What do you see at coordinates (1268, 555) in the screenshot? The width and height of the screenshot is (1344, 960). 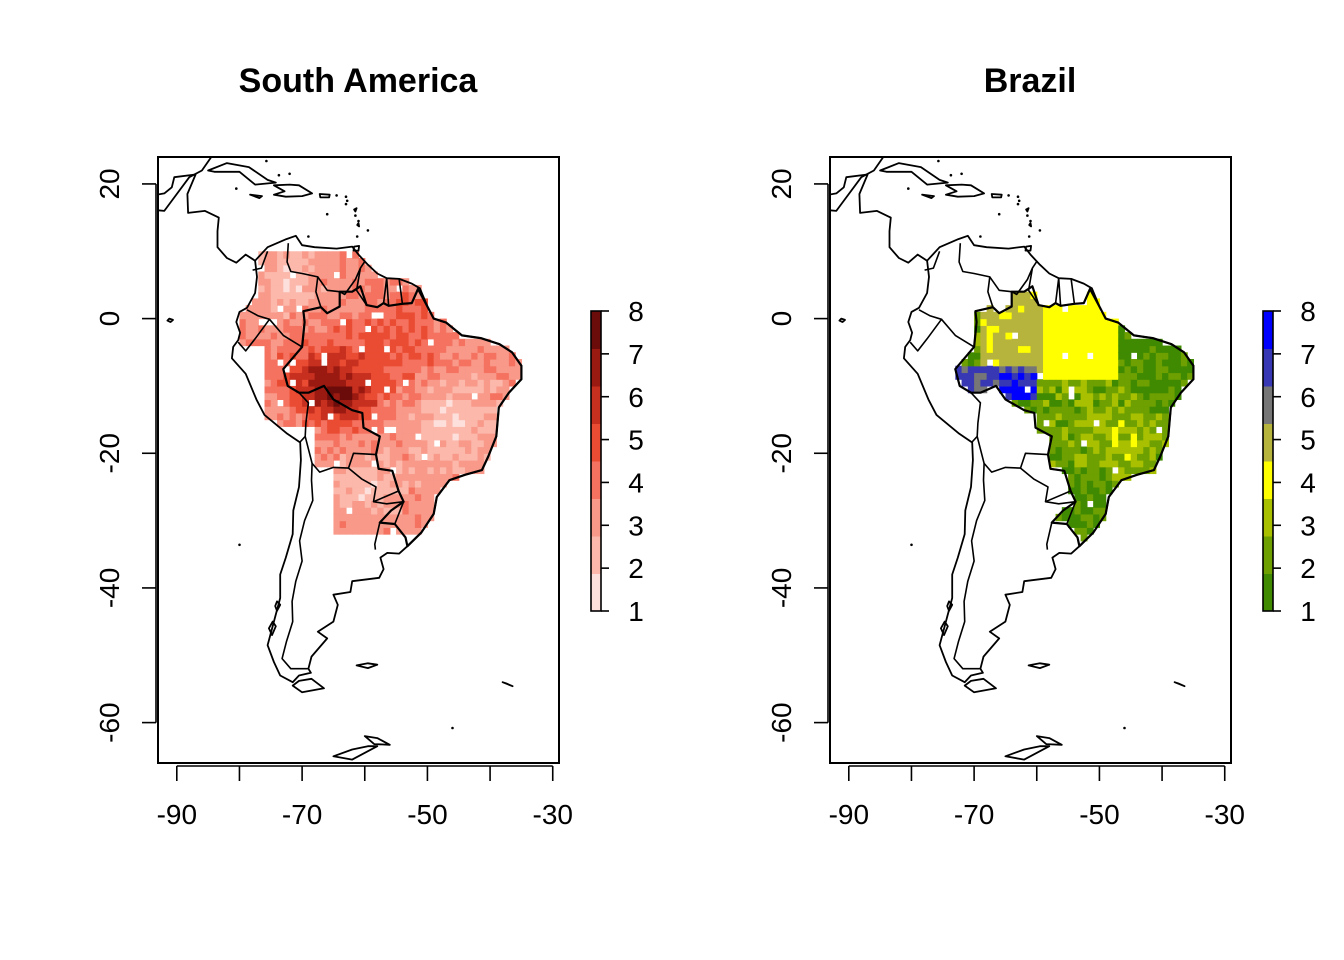 I see `legend-swatch` at bounding box center [1268, 555].